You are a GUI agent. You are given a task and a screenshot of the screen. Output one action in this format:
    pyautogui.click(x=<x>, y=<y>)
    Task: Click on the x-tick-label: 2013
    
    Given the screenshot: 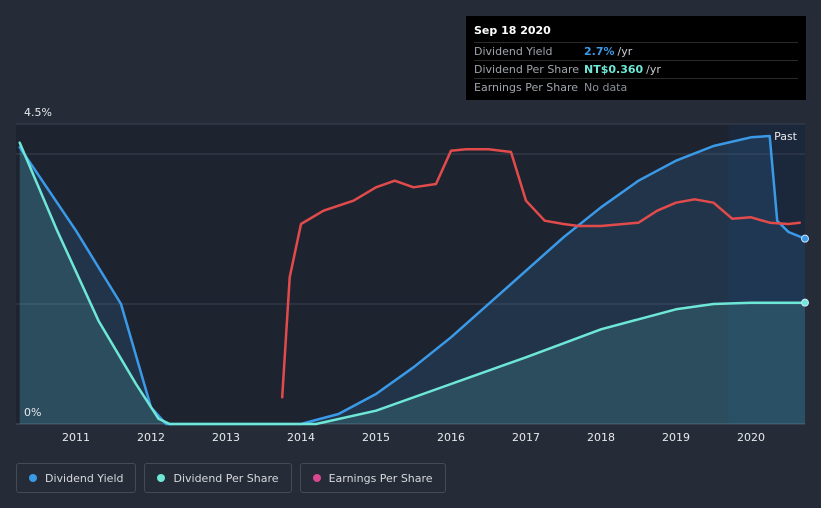 What is the action you would take?
    pyautogui.click(x=226, y=437)
    